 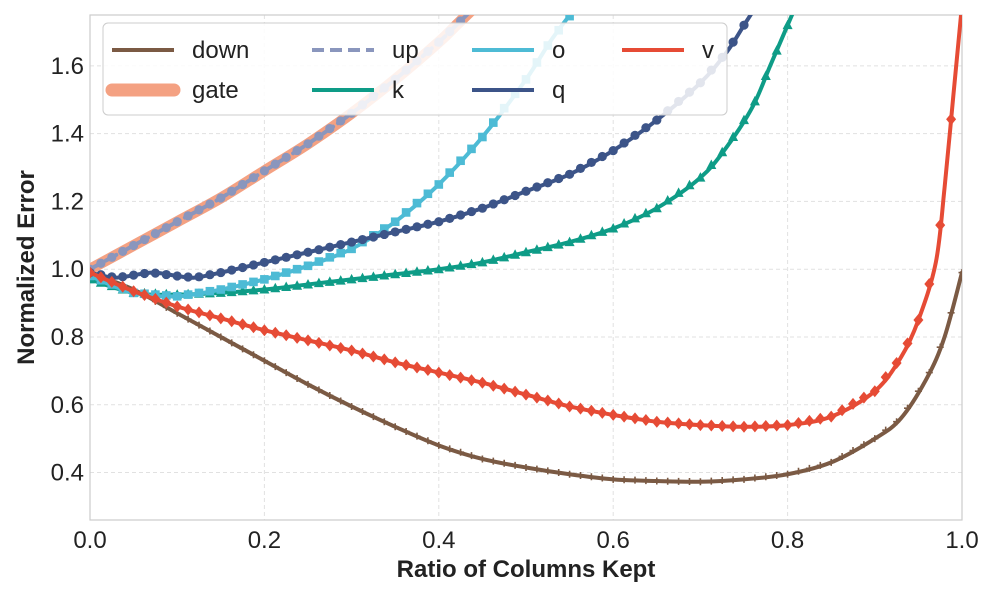 I want to click on legend-entry-up: up, so click(x=365, y=50).